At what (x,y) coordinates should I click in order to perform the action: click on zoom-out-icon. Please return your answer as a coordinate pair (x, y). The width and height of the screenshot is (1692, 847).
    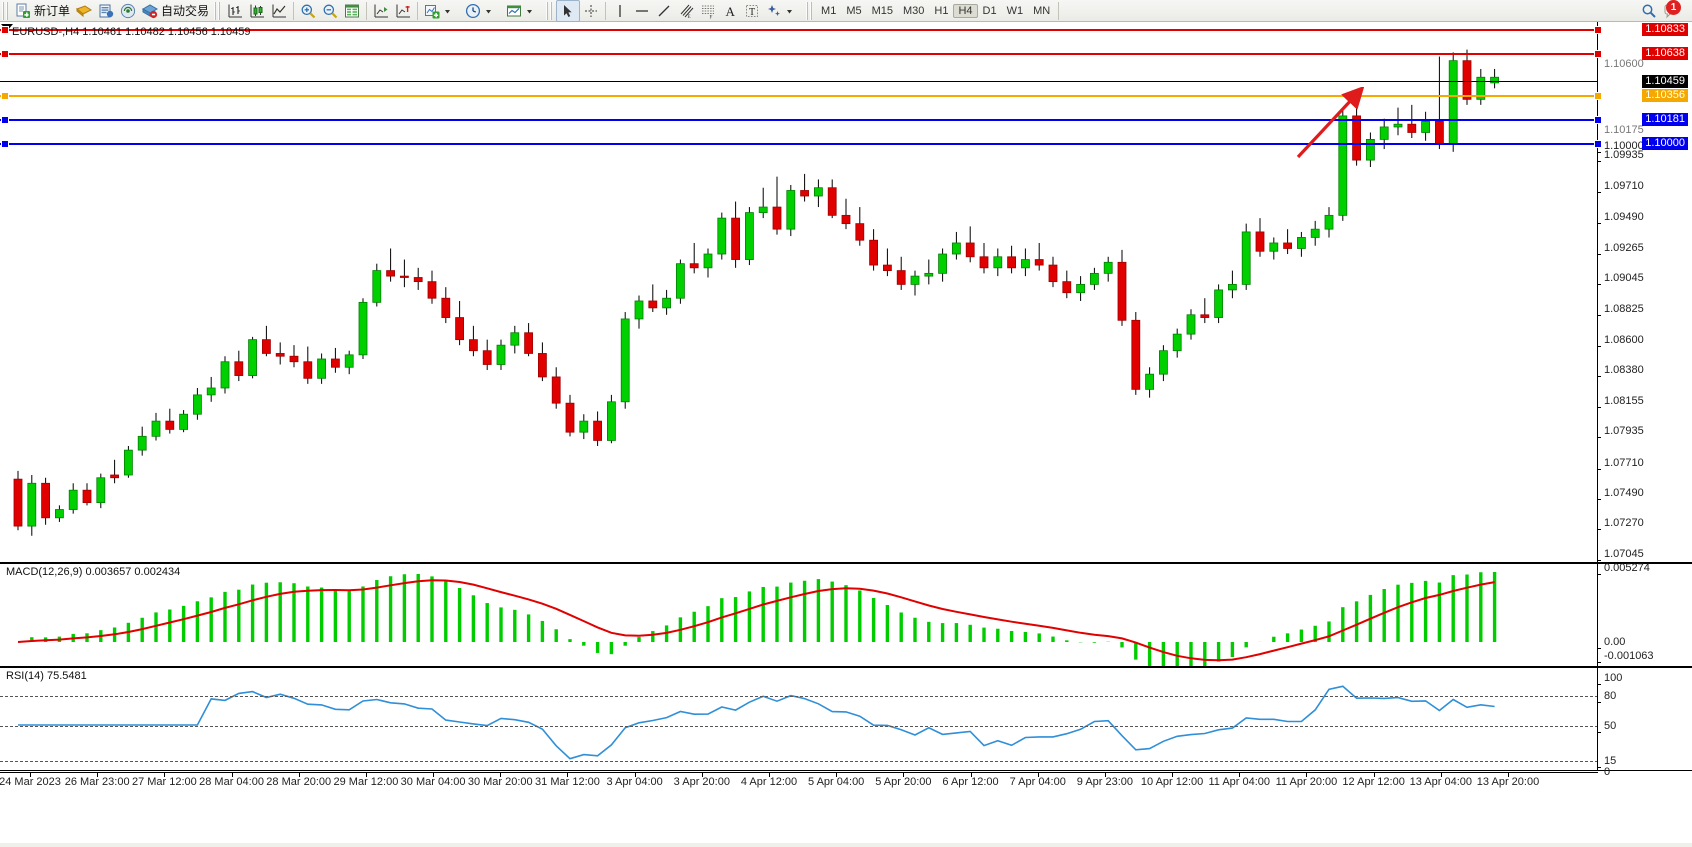
    Looking at the image, I should click on (330, 11).